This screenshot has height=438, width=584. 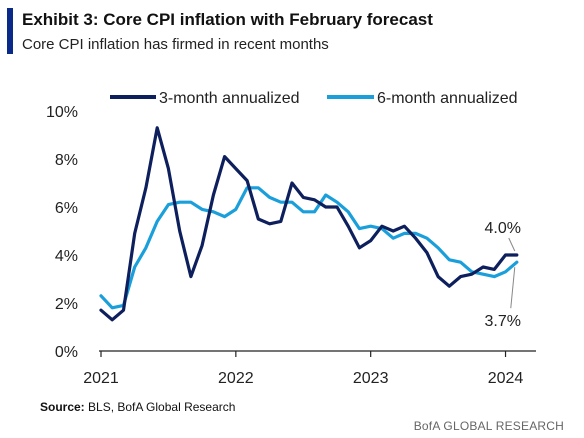 What do you see at coordinates (503, 321) in the screenshot?
I see `annotation-6-month-value: 3.7%` at bounding box center [503, 321].